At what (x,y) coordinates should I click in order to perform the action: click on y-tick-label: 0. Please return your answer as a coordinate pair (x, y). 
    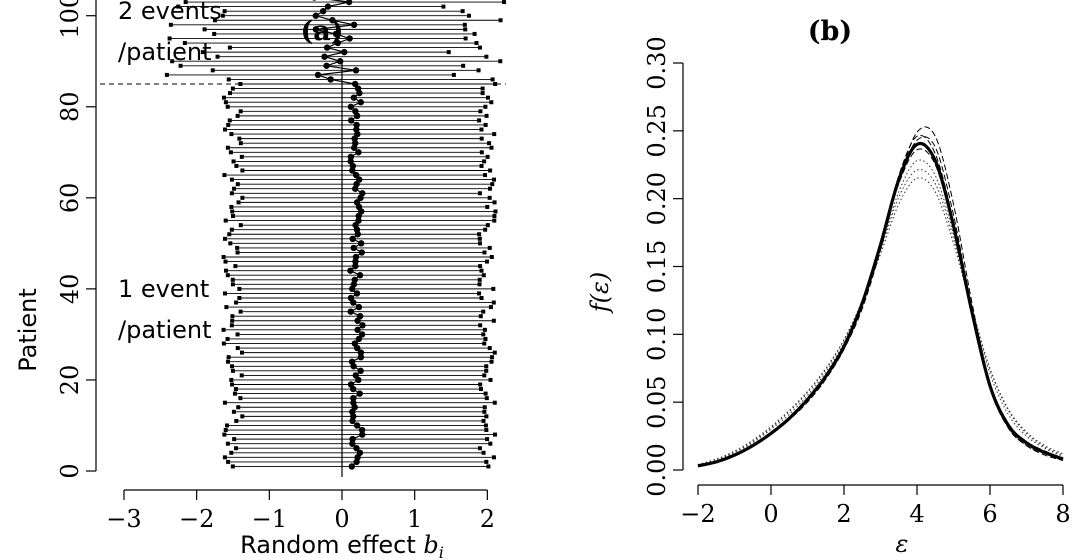
    Looking at the image, I should click on (70, 470).